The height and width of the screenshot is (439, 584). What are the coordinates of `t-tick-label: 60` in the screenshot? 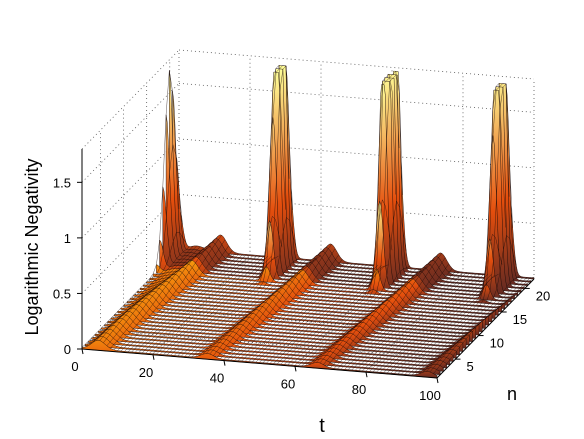 It's located at (288, 383).